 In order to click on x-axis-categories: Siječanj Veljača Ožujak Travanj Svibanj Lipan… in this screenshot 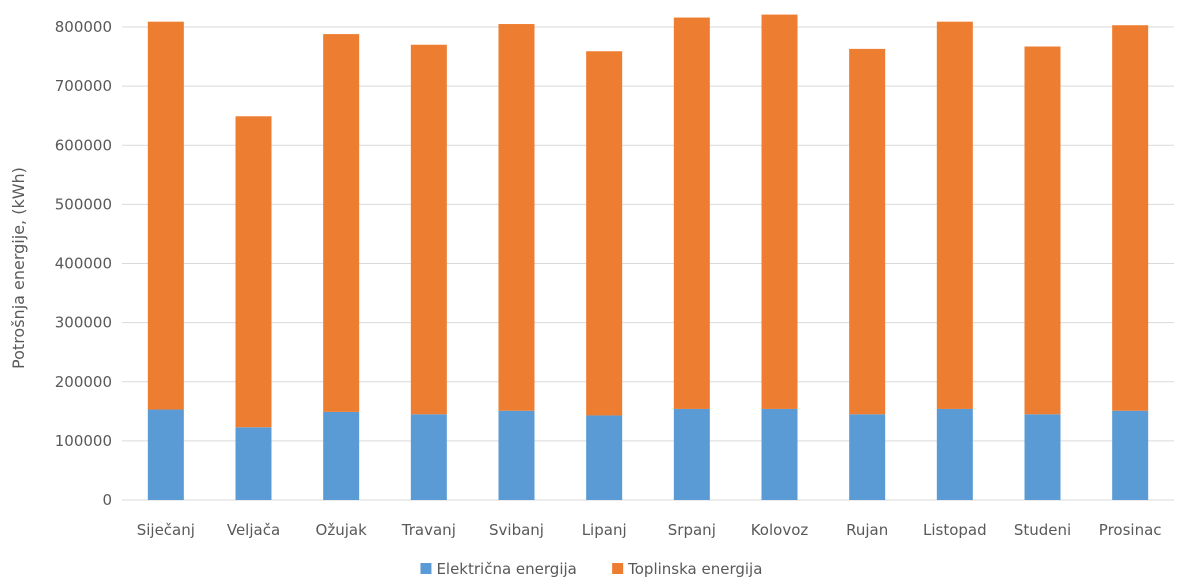, I will do `click(649, 530)`.